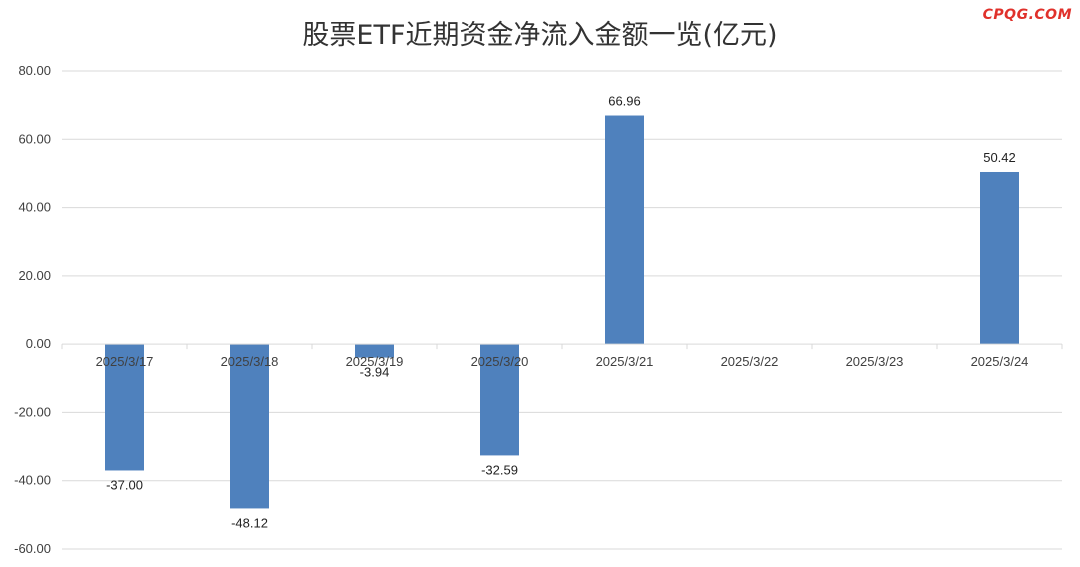 Image resolution: width=1080 pixels, height=567 pixels. Describe the element at coordinates (499, 469) in the screenshot. I see `data-label: -32.59` at that location.